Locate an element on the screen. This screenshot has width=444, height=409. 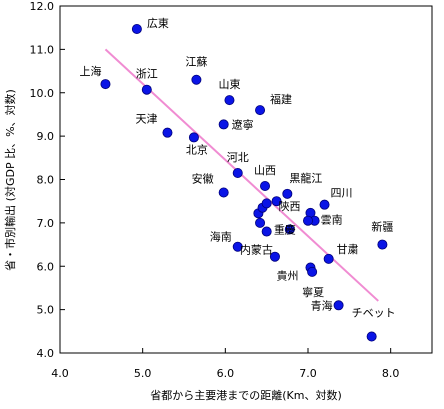
point-label-0: 広東 is located at coordinates (158, 23).